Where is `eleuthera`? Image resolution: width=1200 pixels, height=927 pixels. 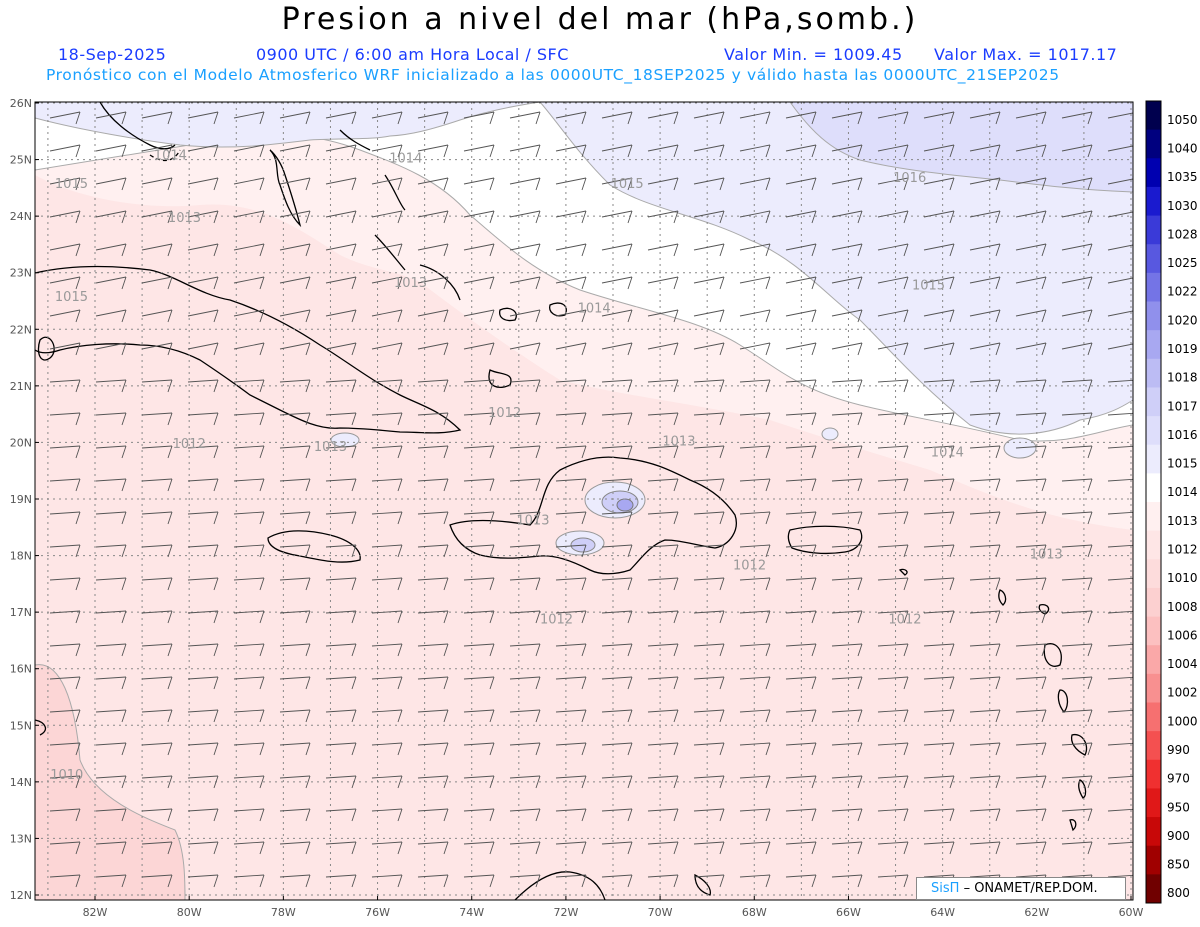
eleuthera is located at coordinates (395, 192).